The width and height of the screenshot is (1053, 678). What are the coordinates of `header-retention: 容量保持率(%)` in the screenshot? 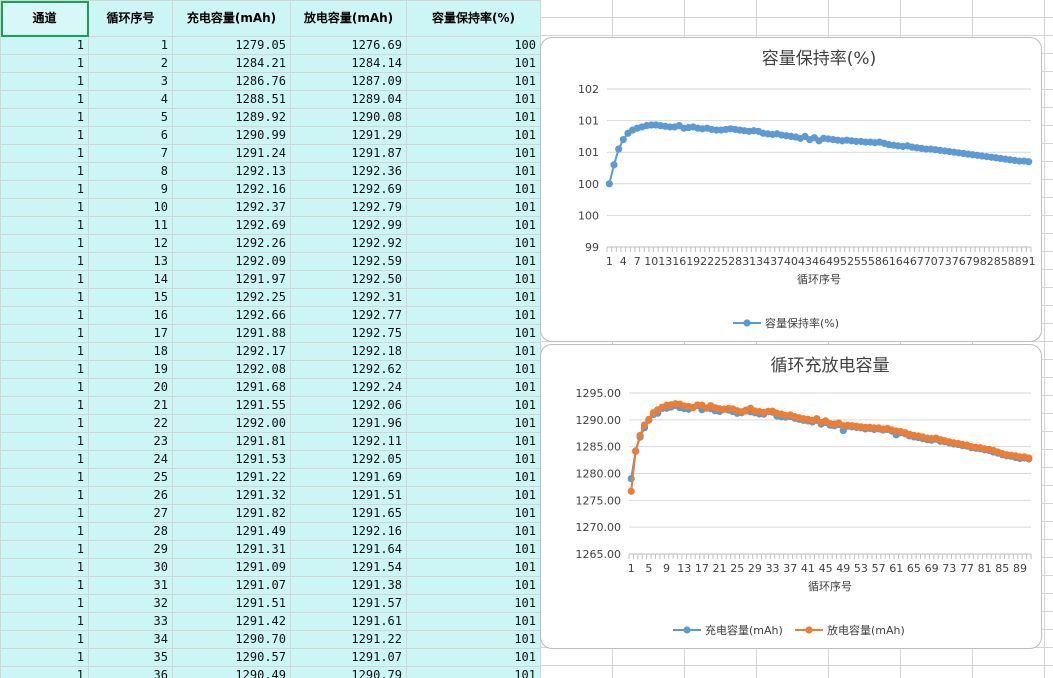 It's located at (473, 18).